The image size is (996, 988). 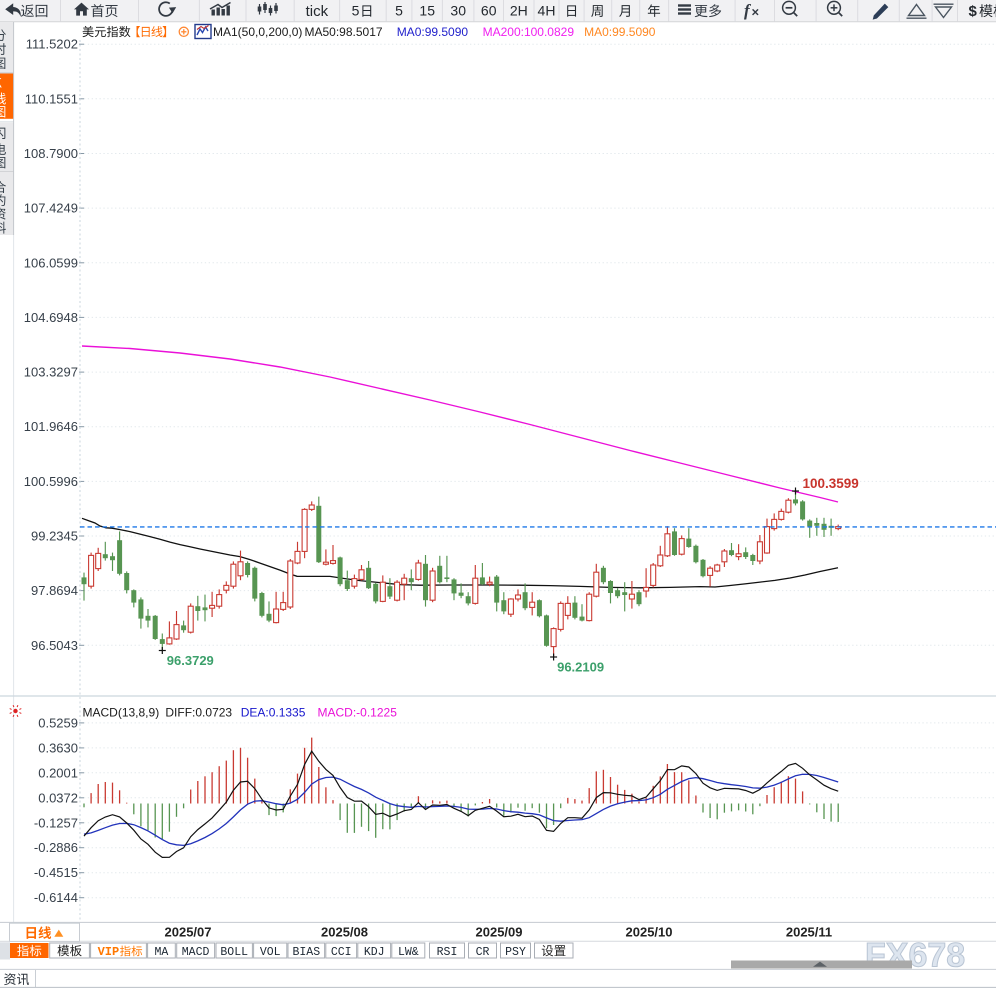 I want to click on svg-text: KDJ, so click(x=374, y=952).